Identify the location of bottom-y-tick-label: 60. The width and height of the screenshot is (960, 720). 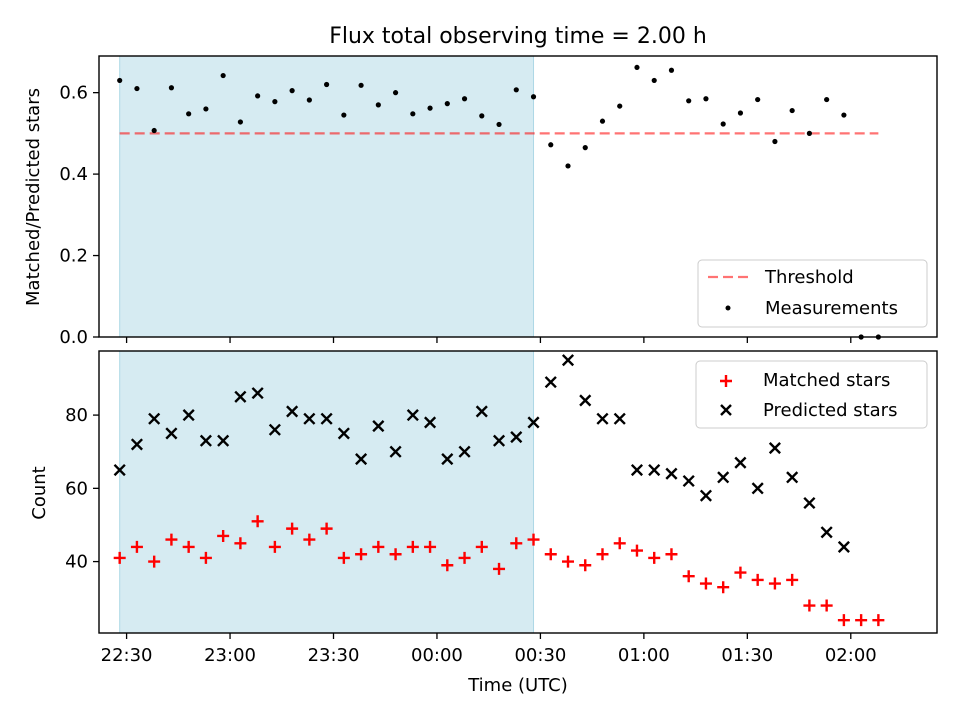
(76, 488).